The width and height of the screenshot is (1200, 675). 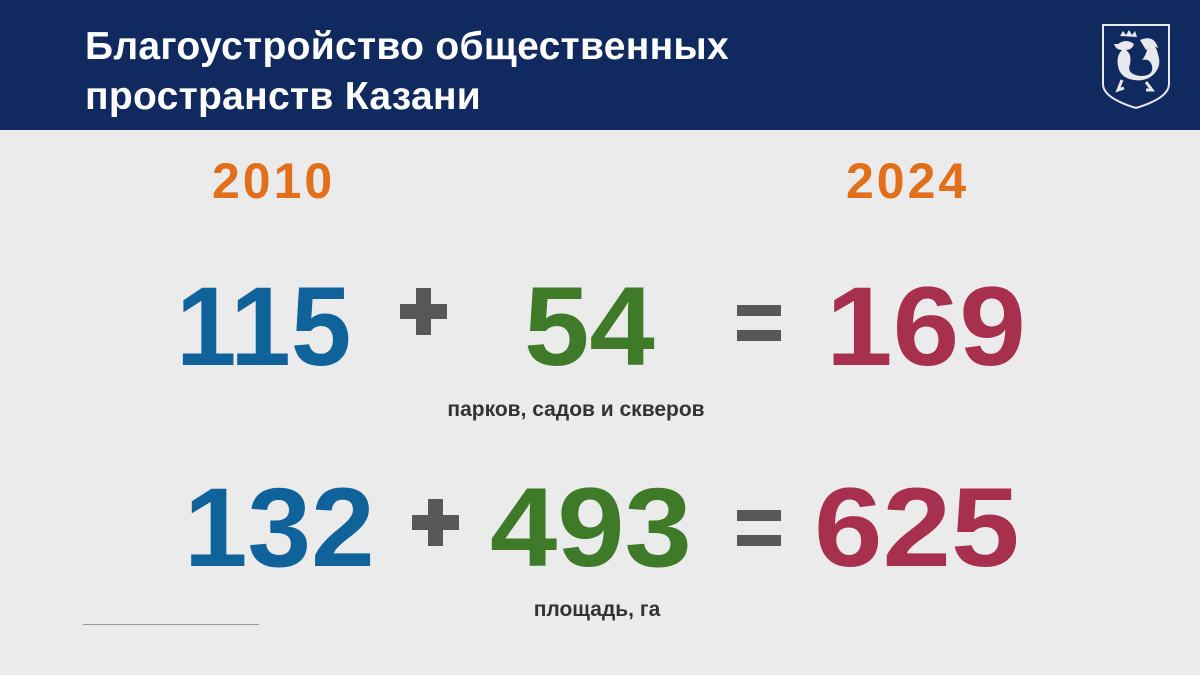 What do you see at coordinates (283, 96) in the screenshot?
I see `title-line-2: пространств Казани` at bounding box center [283, 96].